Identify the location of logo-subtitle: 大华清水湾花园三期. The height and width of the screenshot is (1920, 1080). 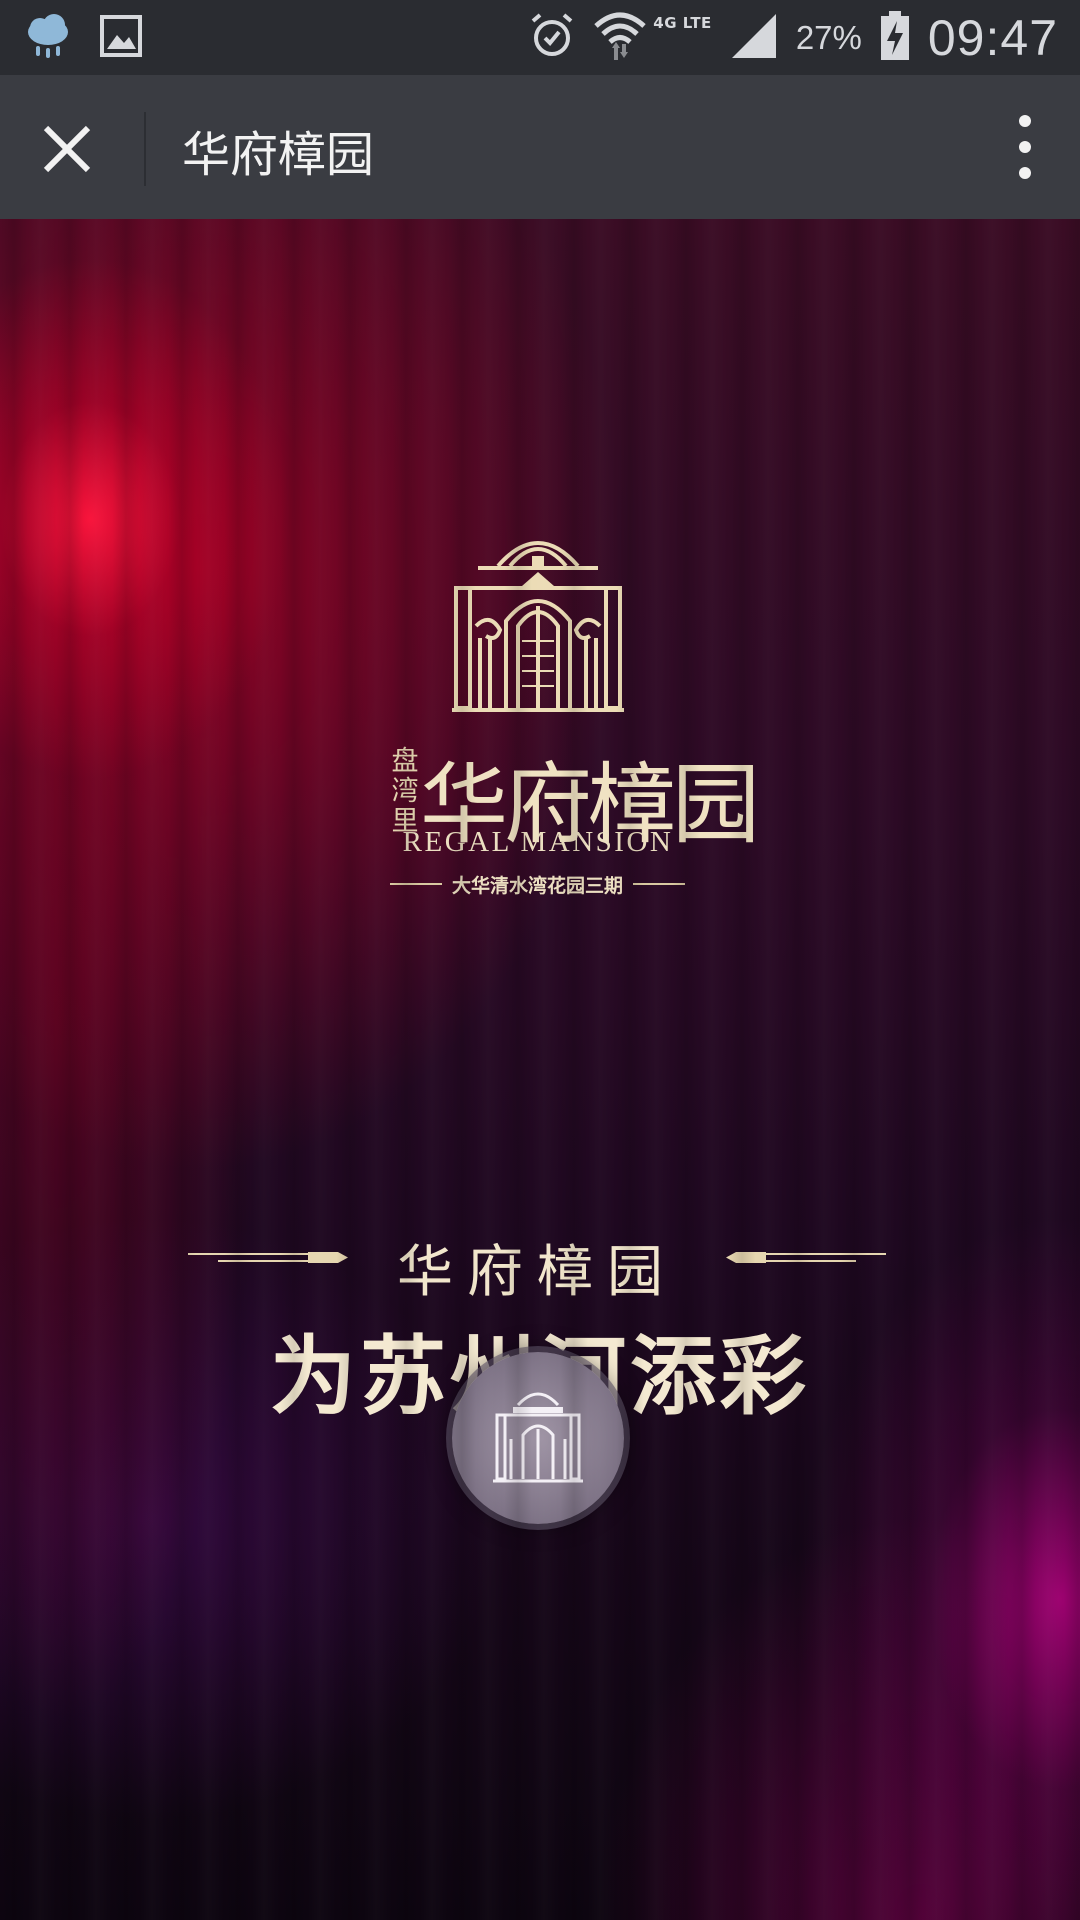
(538, 885).